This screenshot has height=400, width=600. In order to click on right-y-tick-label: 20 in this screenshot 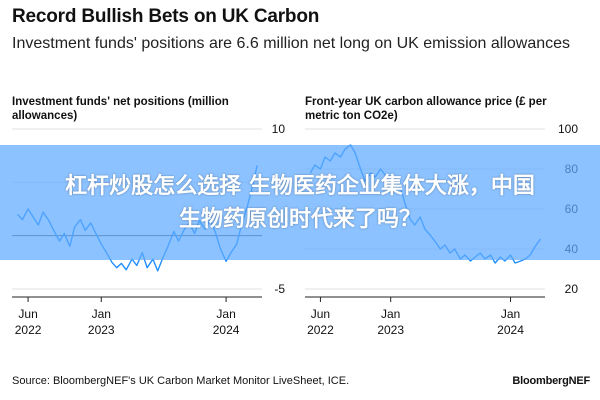, I will do `click(572, 289)`.